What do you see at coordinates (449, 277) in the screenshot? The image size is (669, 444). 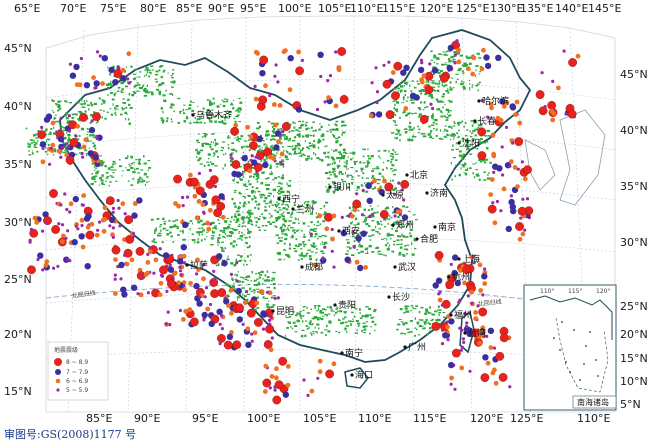 I see `city-dot` at bounding box center [449, 277].